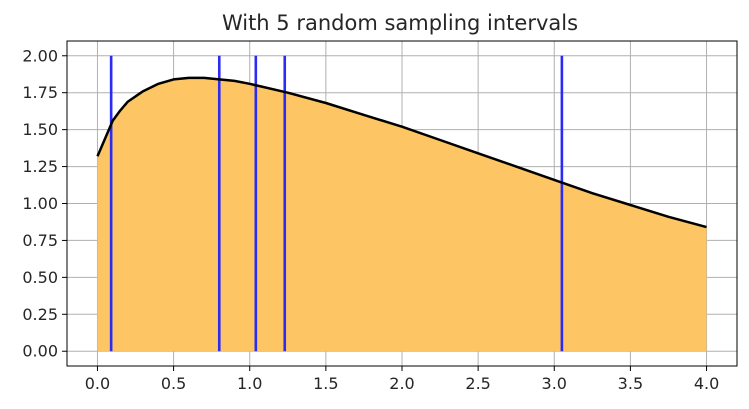 The height and width of the screenshot is (409, 749). I want to click on x-tick-label: 0.5, so click(173, 383).